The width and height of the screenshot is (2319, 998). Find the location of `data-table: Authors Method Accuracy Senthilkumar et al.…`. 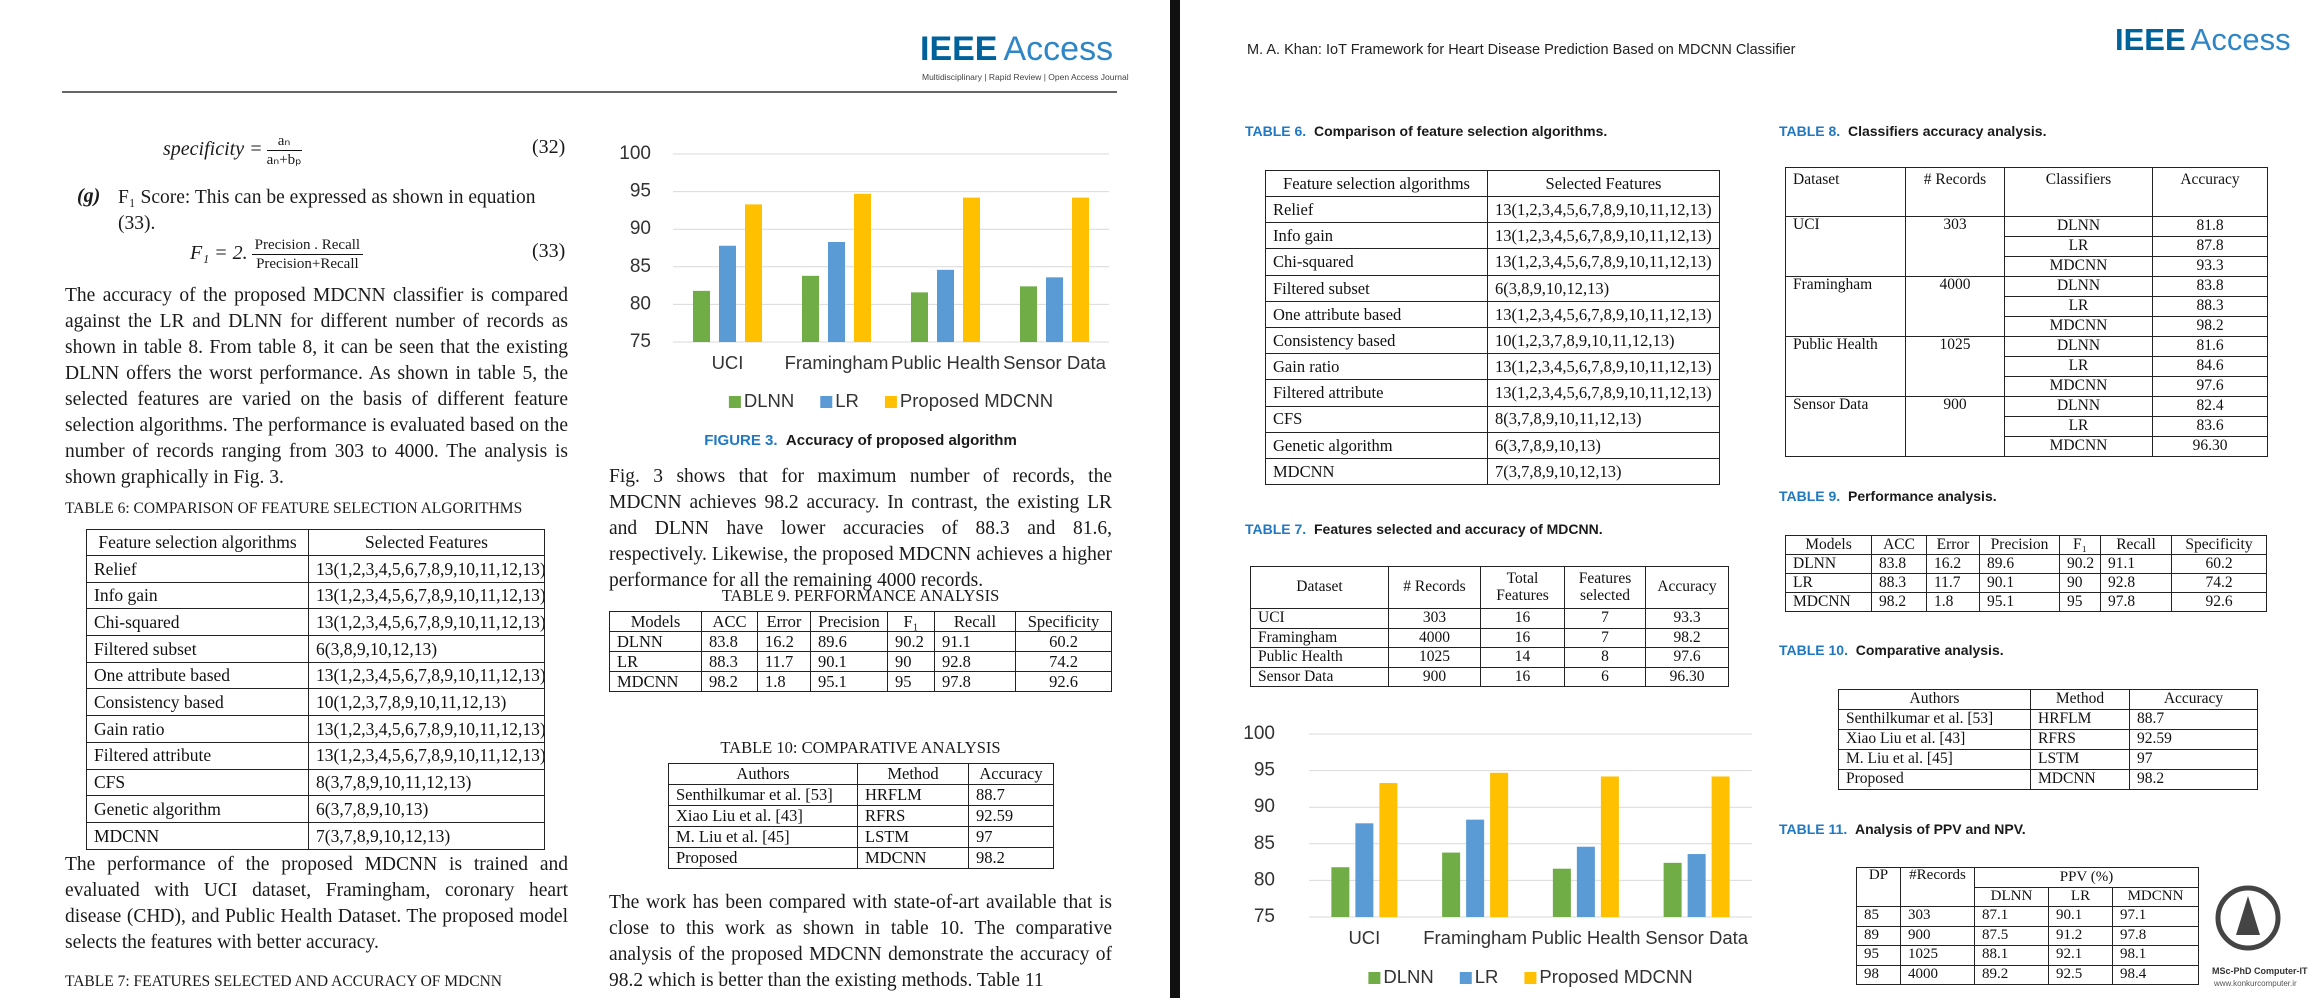

data-table: Authors Method Accuracy Senthilkumar et al.… is located at coordinates (2048, 739).